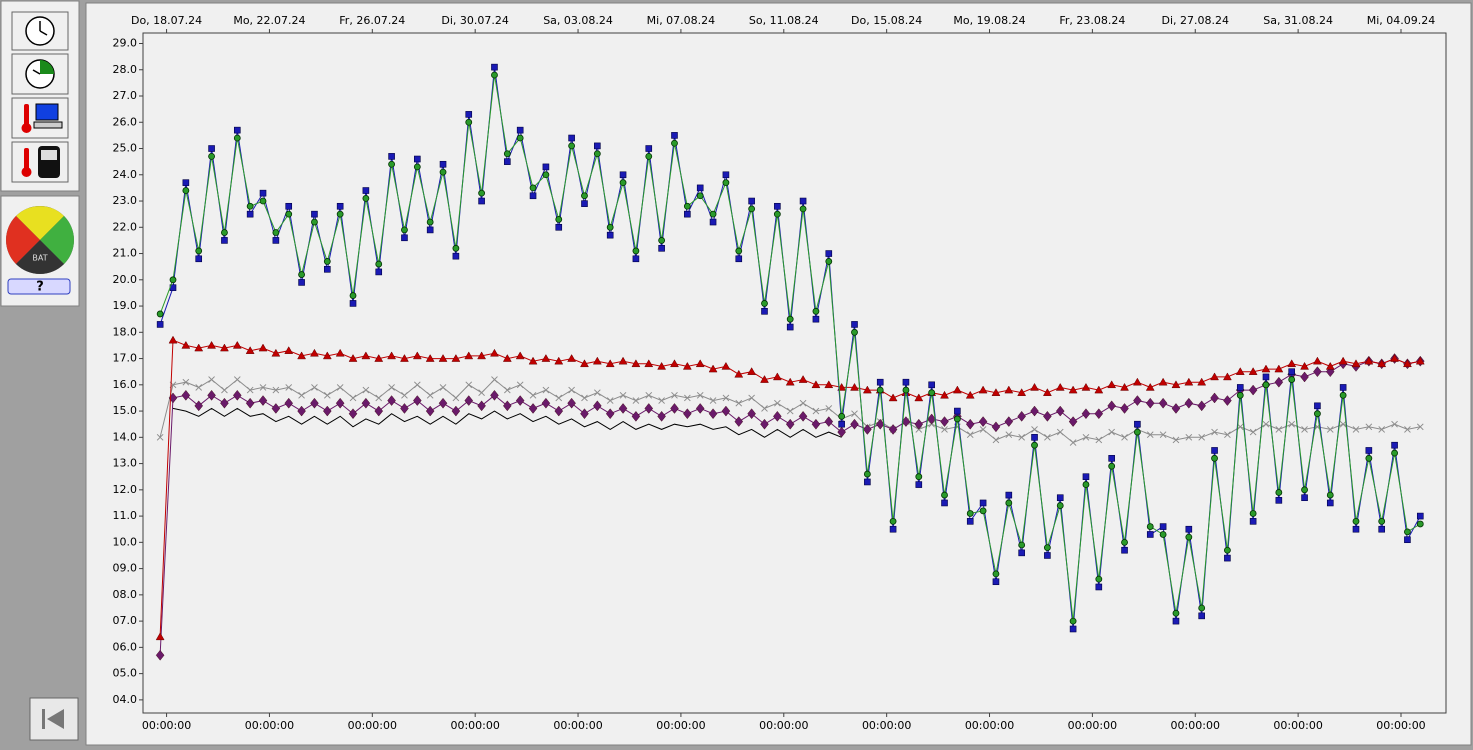  What do you see at coordinates (40, 74) in the screenshot?
I see `interval-button` at bounding box center [40, 74].